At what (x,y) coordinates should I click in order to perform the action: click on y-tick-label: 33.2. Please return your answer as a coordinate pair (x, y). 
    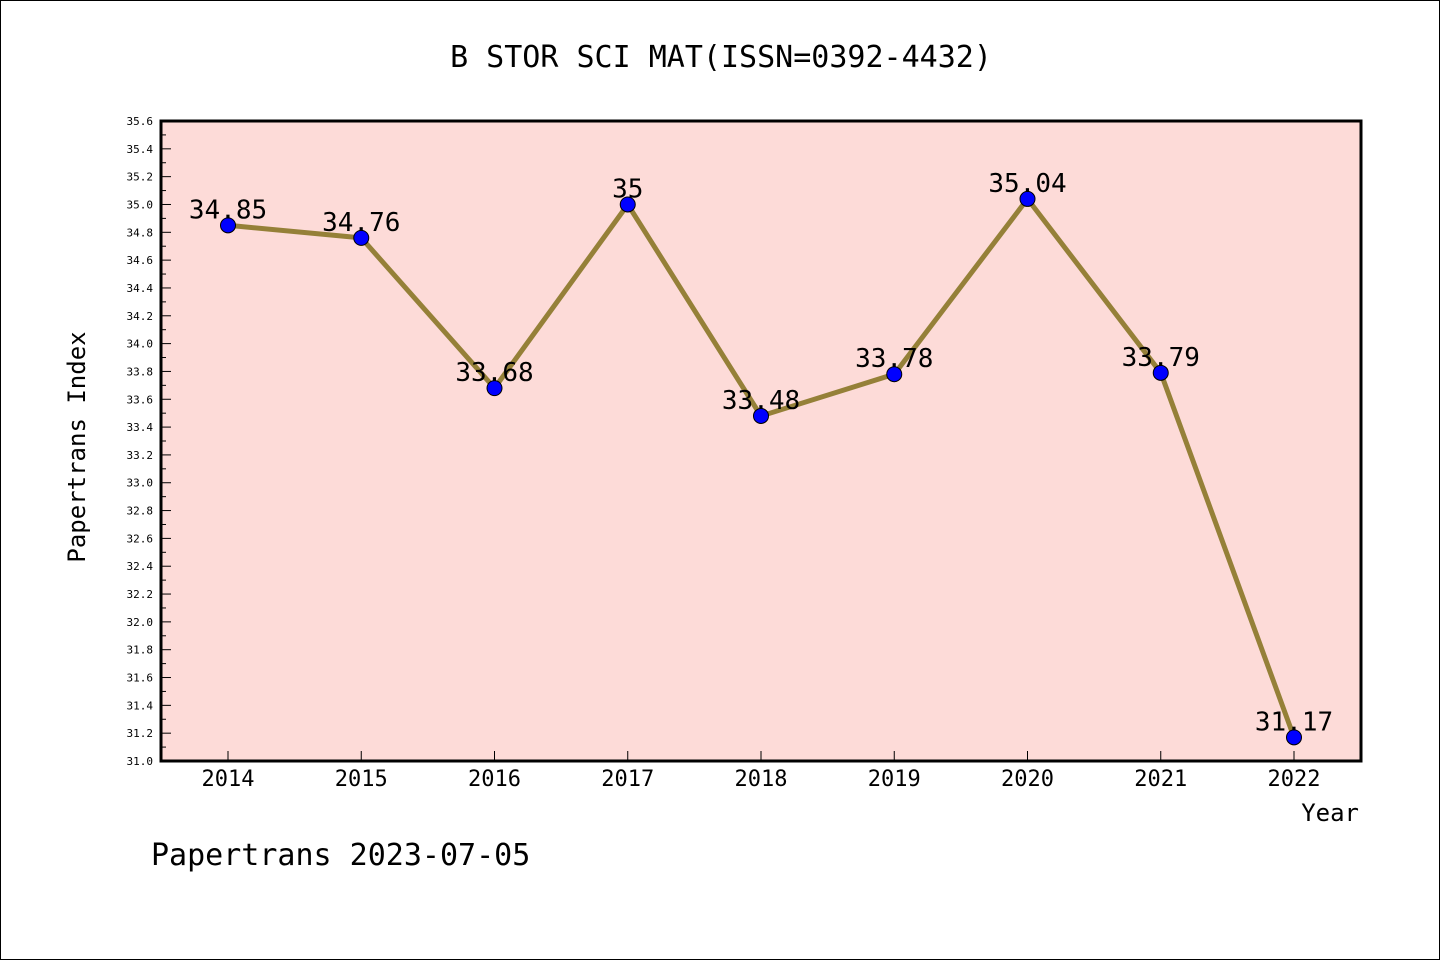
    Looking at the image, I should click on (140, 455).